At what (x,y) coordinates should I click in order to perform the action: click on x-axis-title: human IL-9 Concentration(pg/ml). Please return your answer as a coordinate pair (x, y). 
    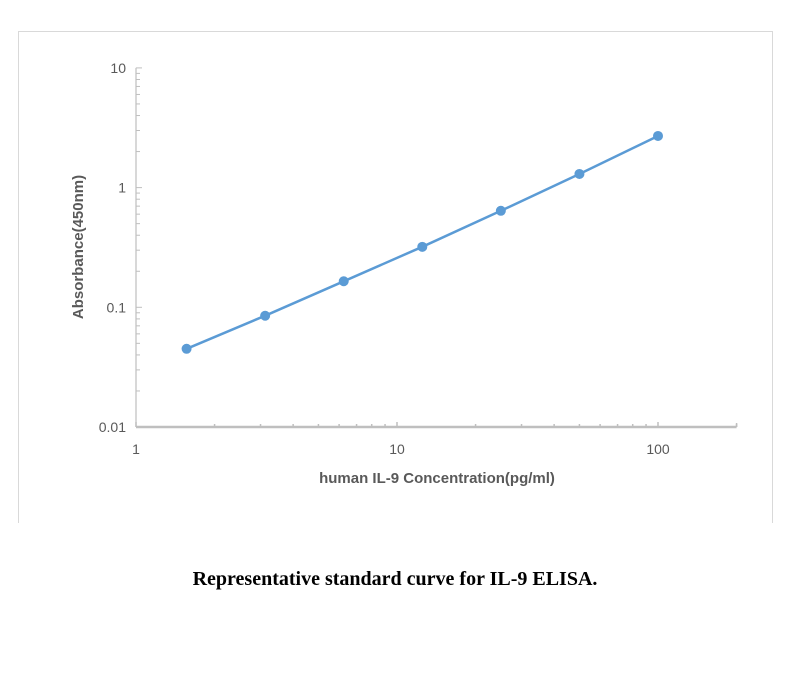
    Looking at the image, I should click on (437, 478).